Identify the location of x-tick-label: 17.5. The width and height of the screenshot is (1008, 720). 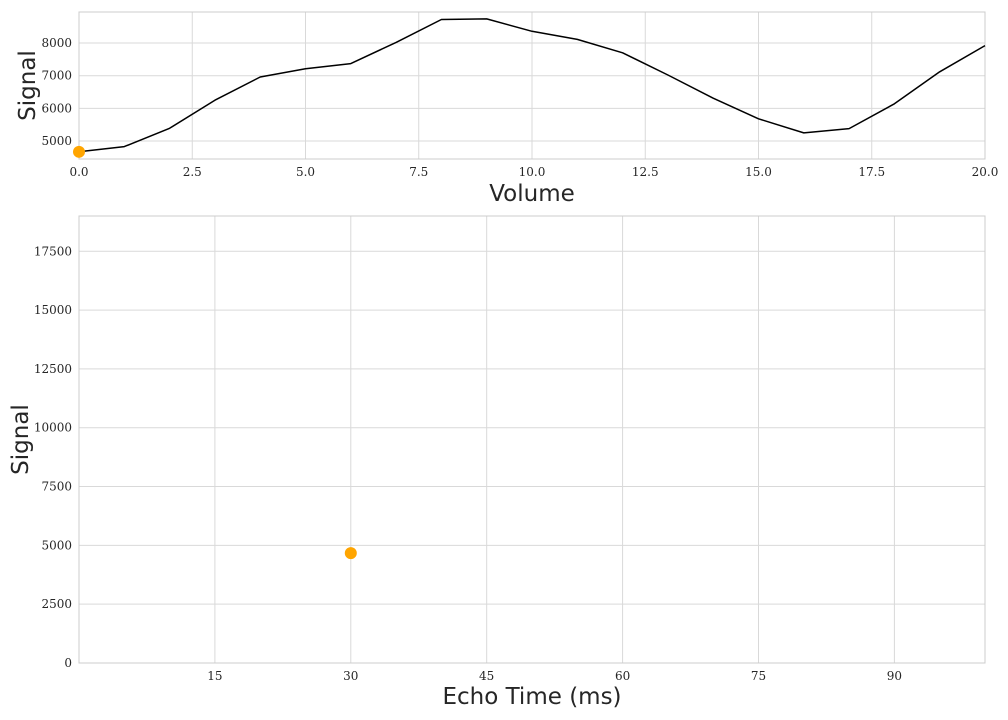
(871, 172).